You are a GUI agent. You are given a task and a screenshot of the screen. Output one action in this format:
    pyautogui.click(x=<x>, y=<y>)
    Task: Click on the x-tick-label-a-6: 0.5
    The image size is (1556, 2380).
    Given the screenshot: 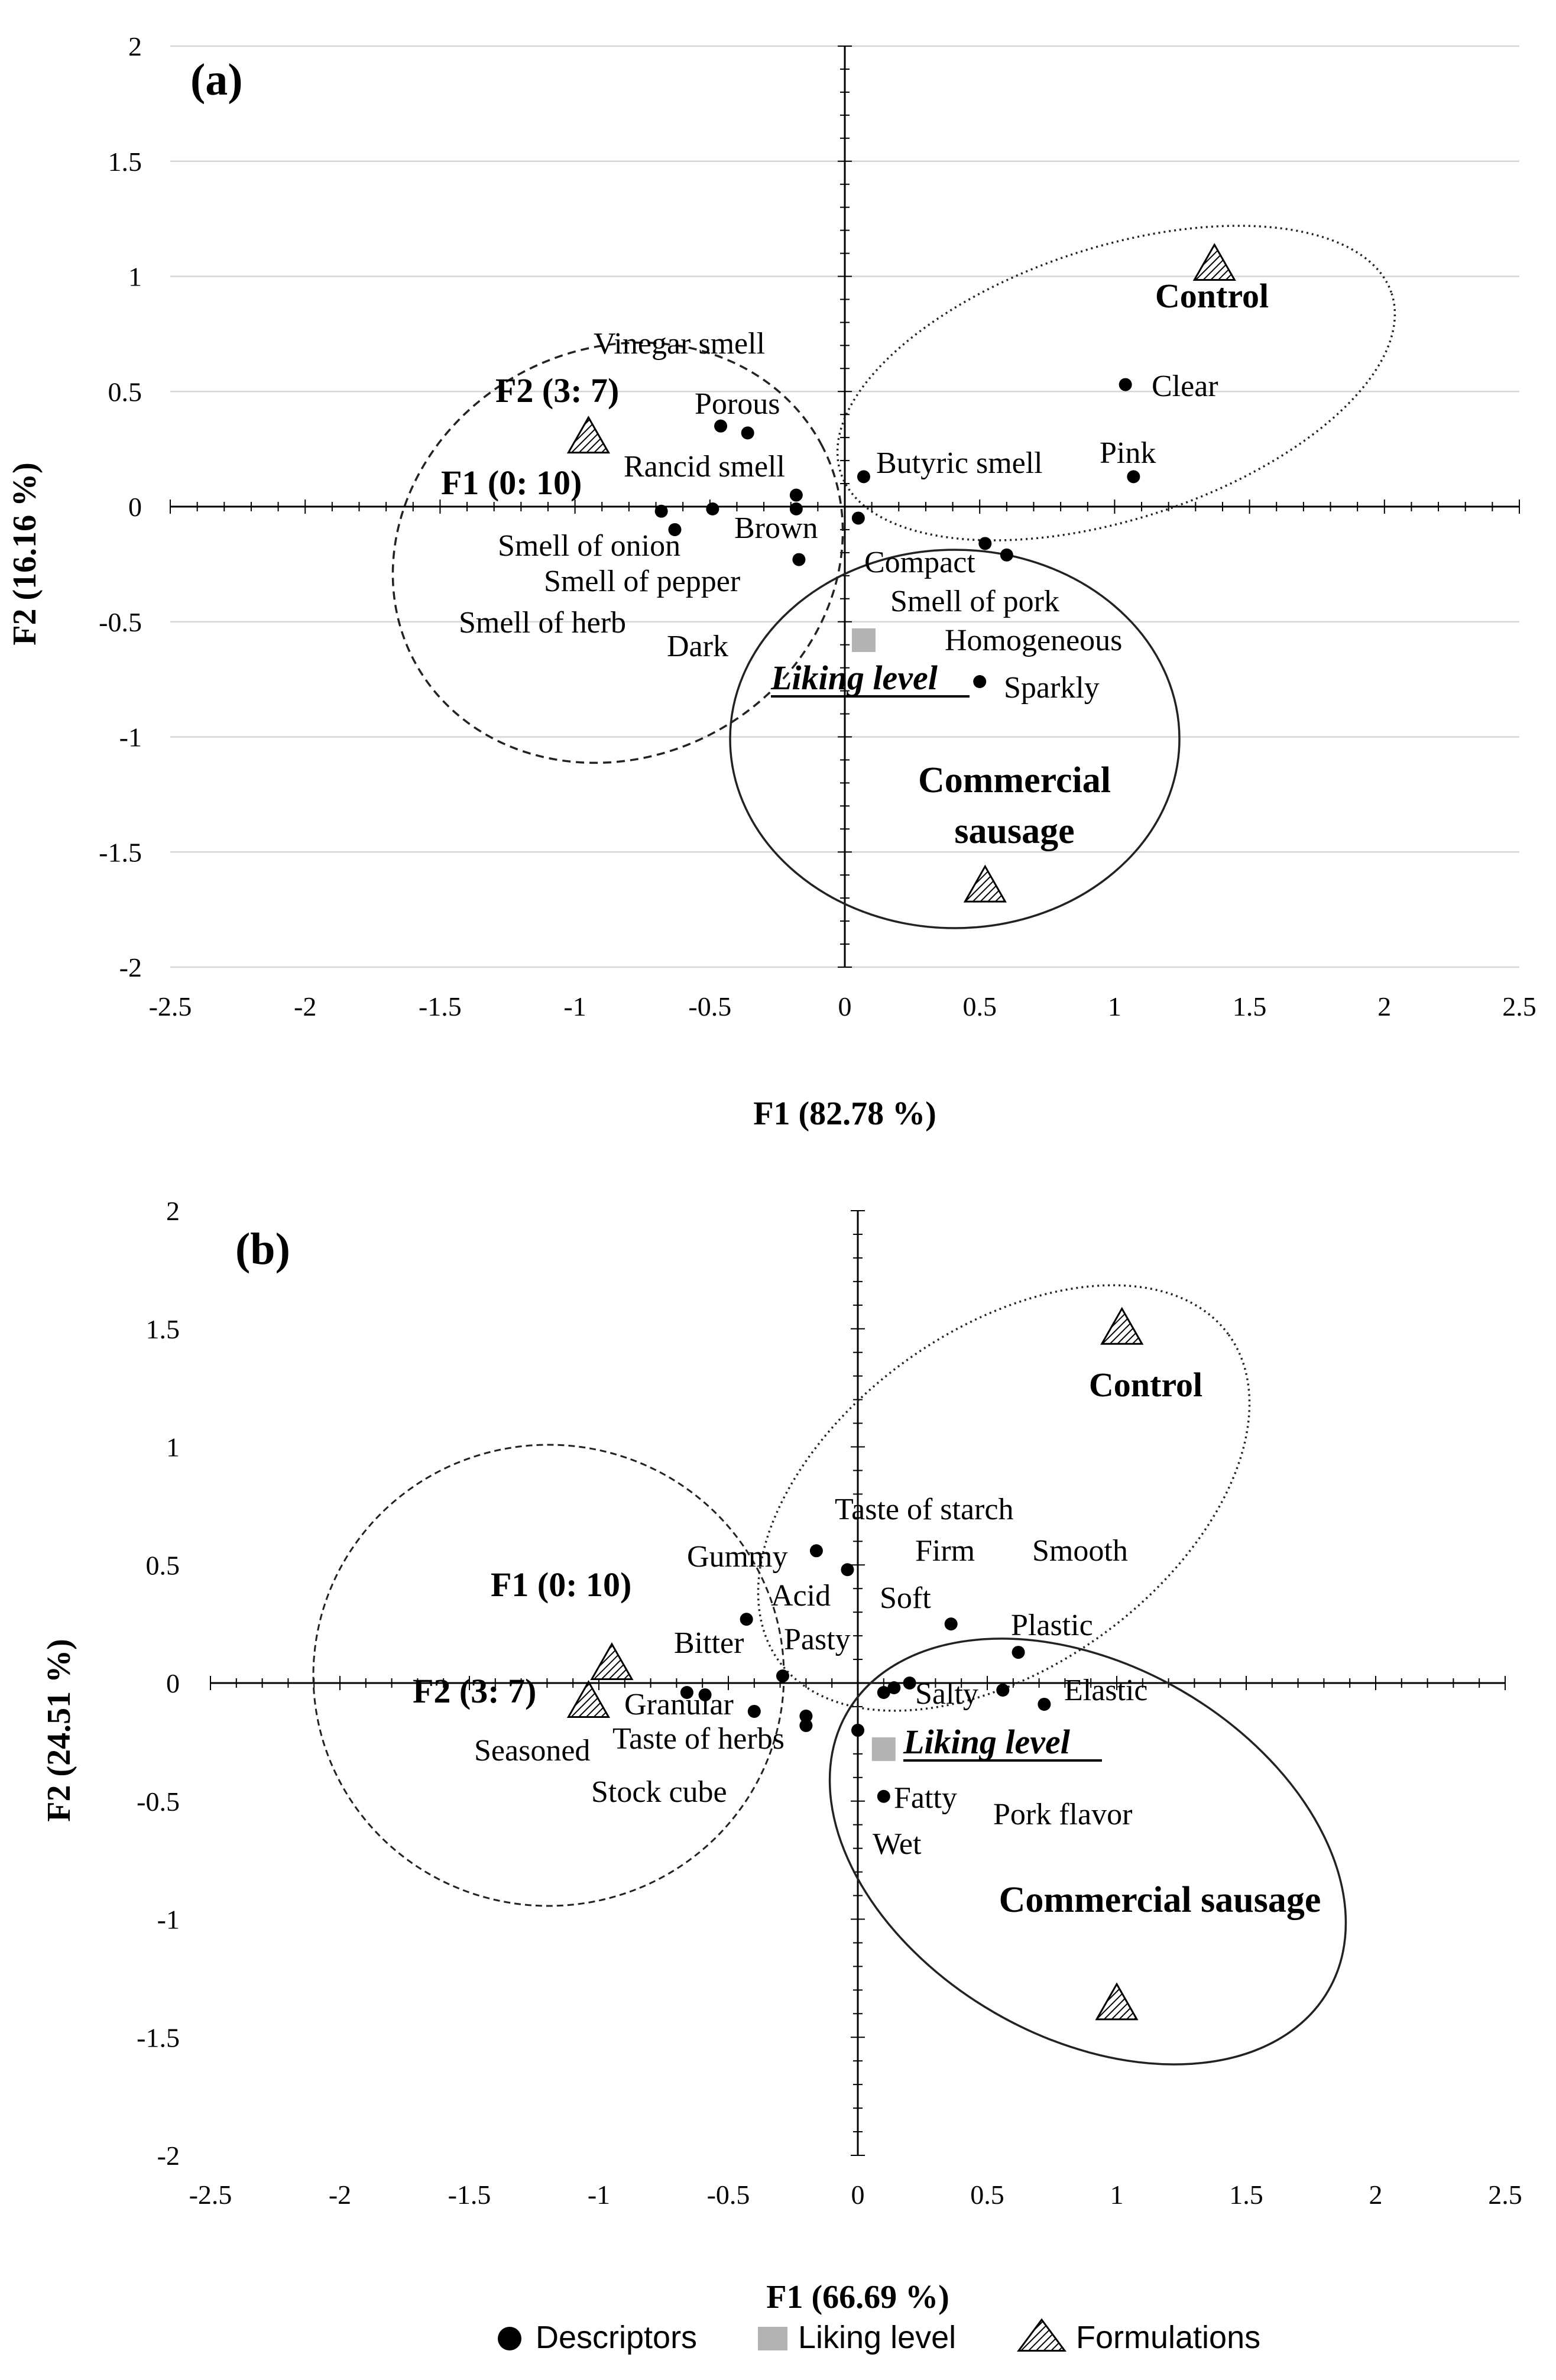 What is the action you would take?
    pyautogui.click(x=979, y=1006)
    